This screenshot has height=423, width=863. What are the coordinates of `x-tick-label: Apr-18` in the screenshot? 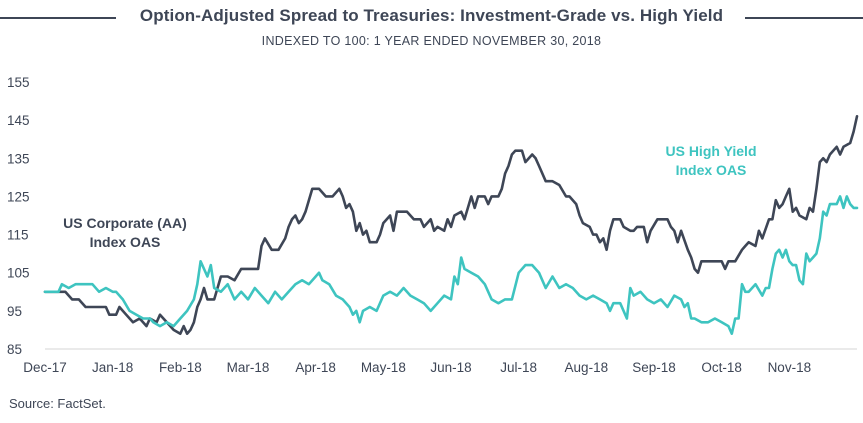 It's located at (315, 367).